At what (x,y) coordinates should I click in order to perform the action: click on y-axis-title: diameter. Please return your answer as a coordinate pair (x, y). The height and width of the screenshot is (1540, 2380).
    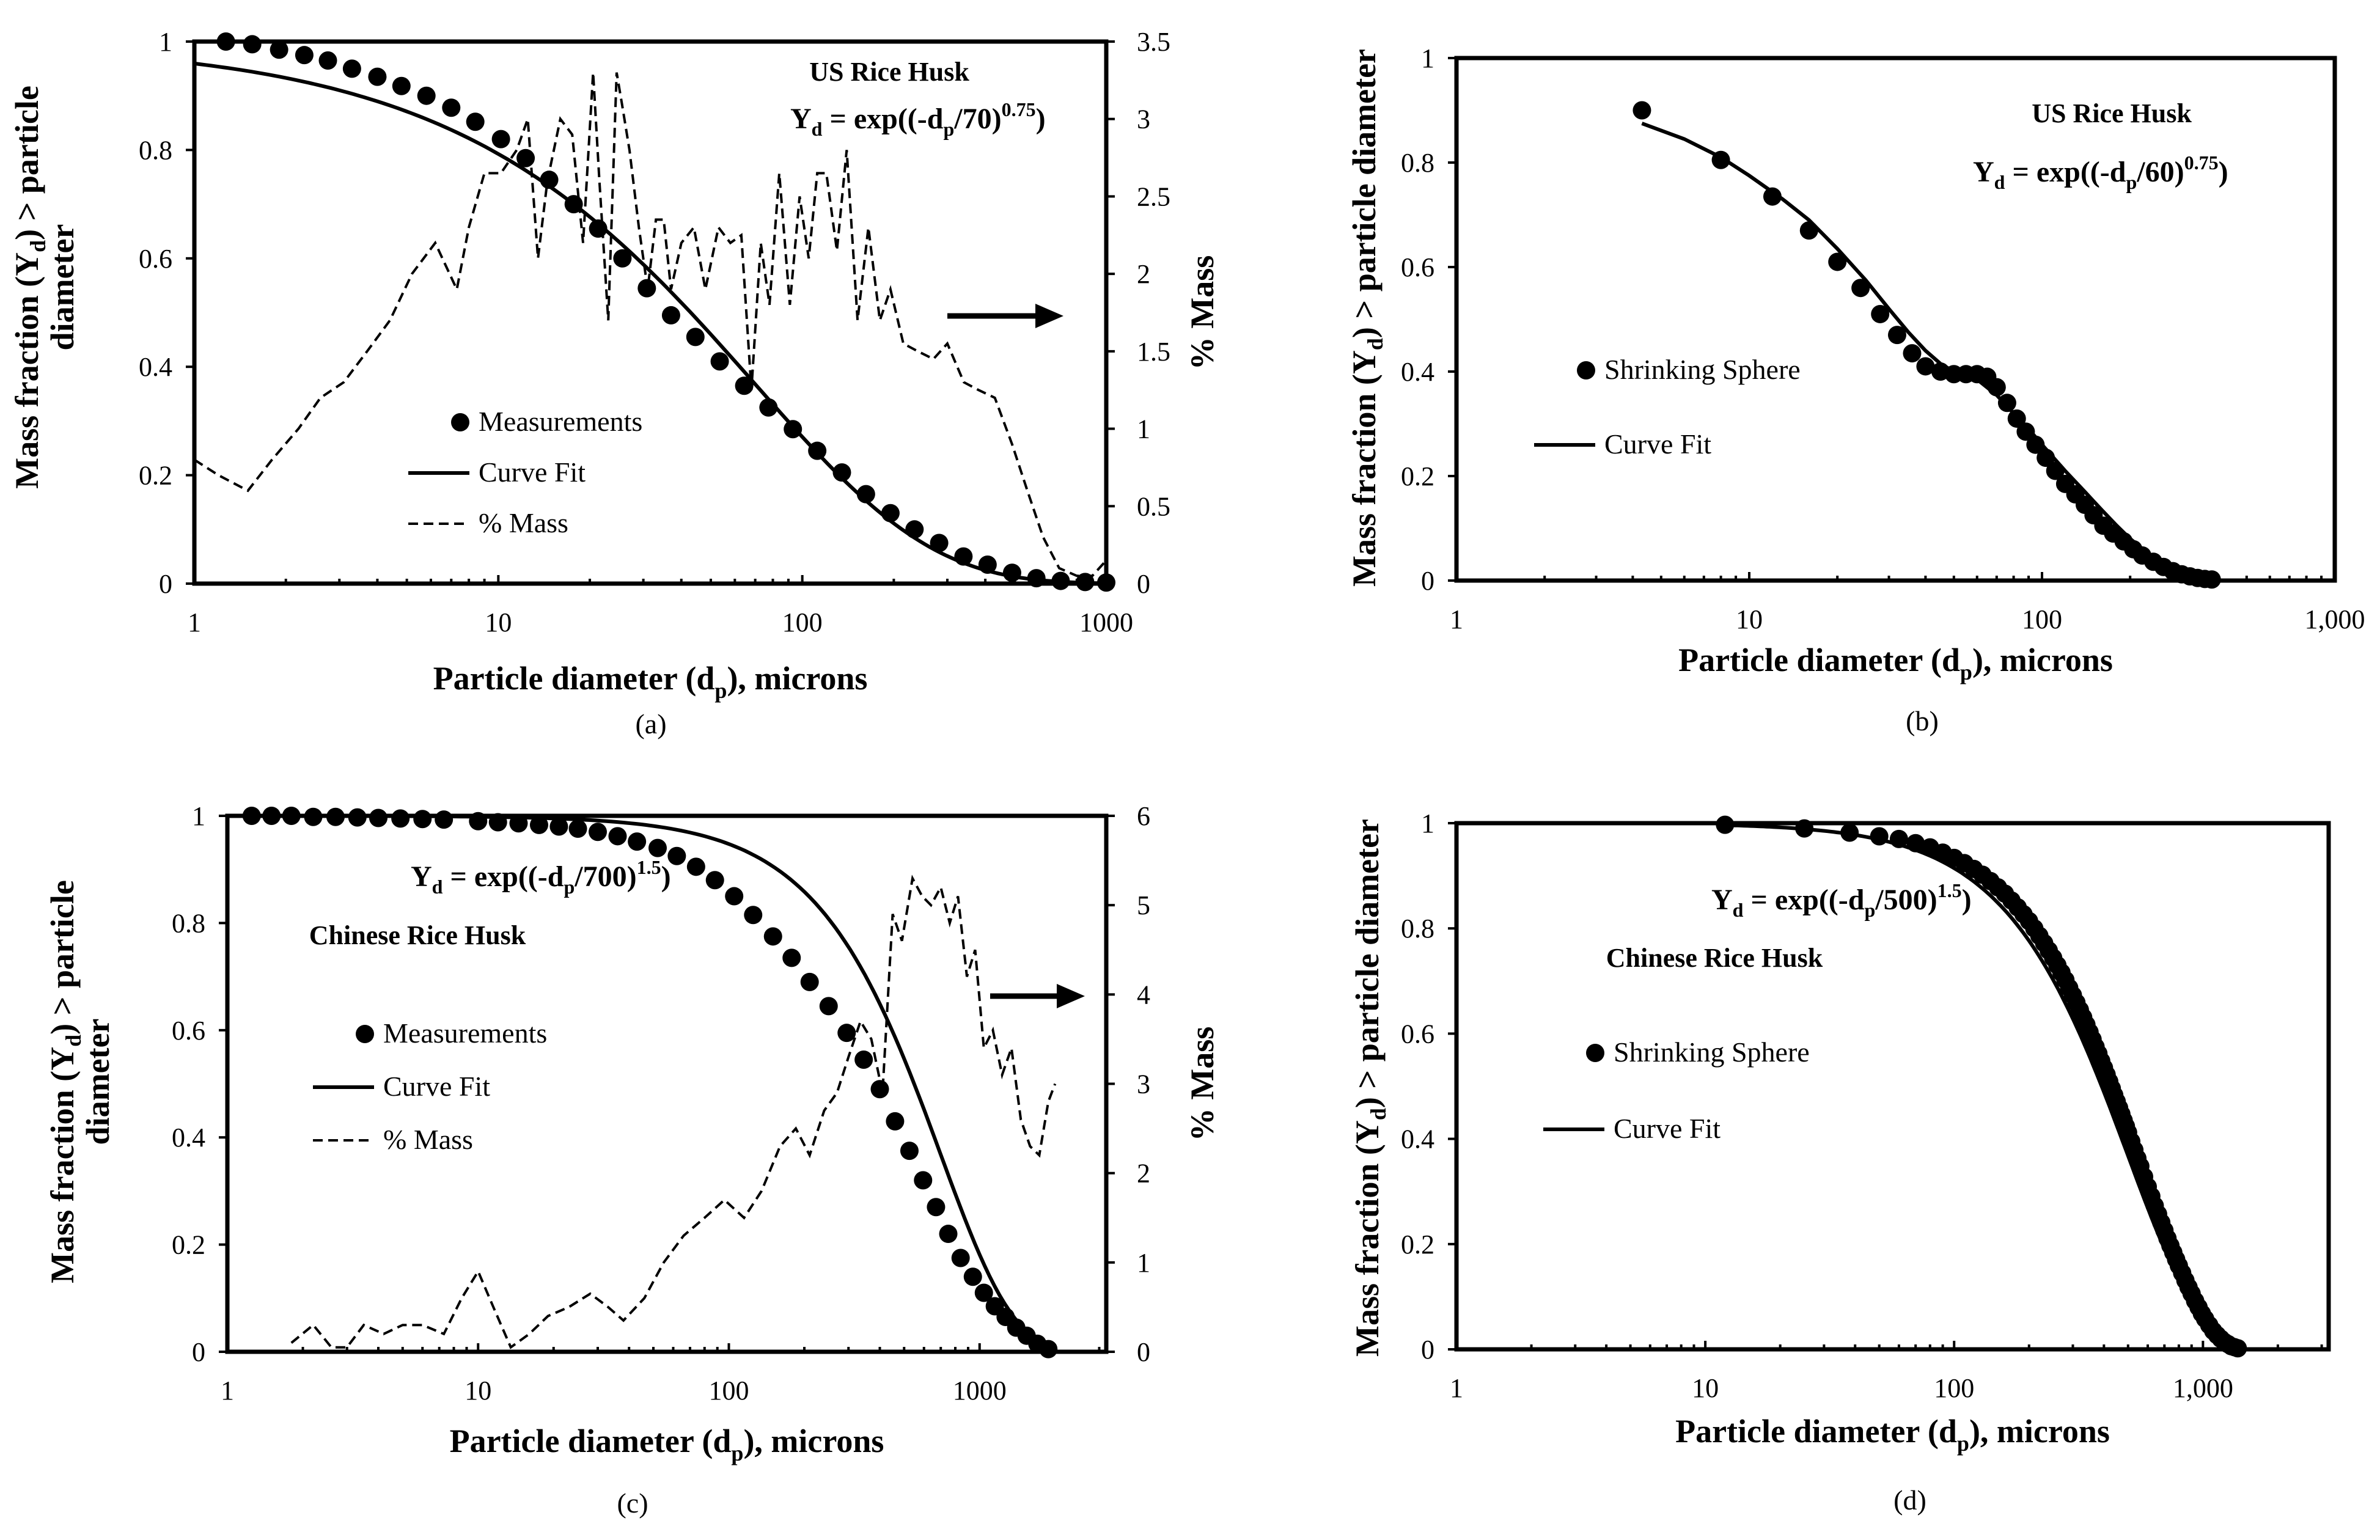
    Looking at the image, I should click on (62, 288).